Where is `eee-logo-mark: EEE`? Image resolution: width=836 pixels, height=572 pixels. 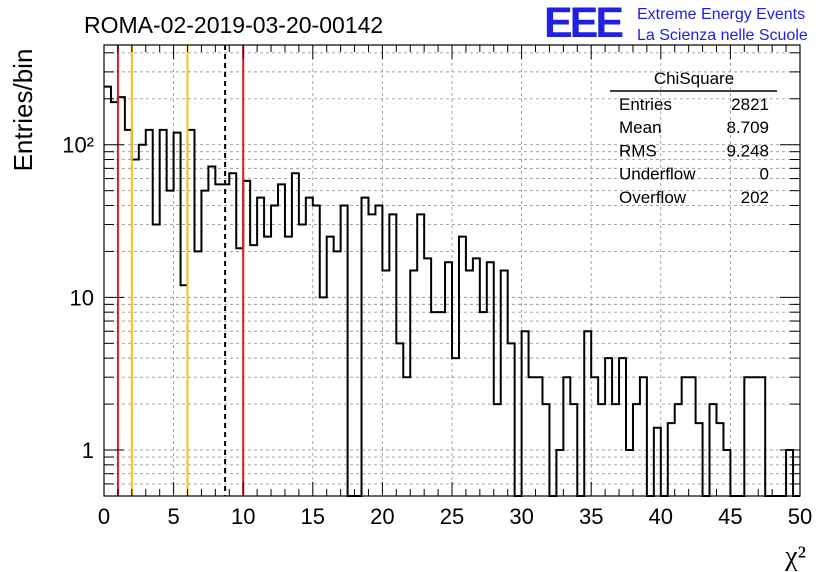
eee-logo-mark: EEE is located at coordinates (583, 23).